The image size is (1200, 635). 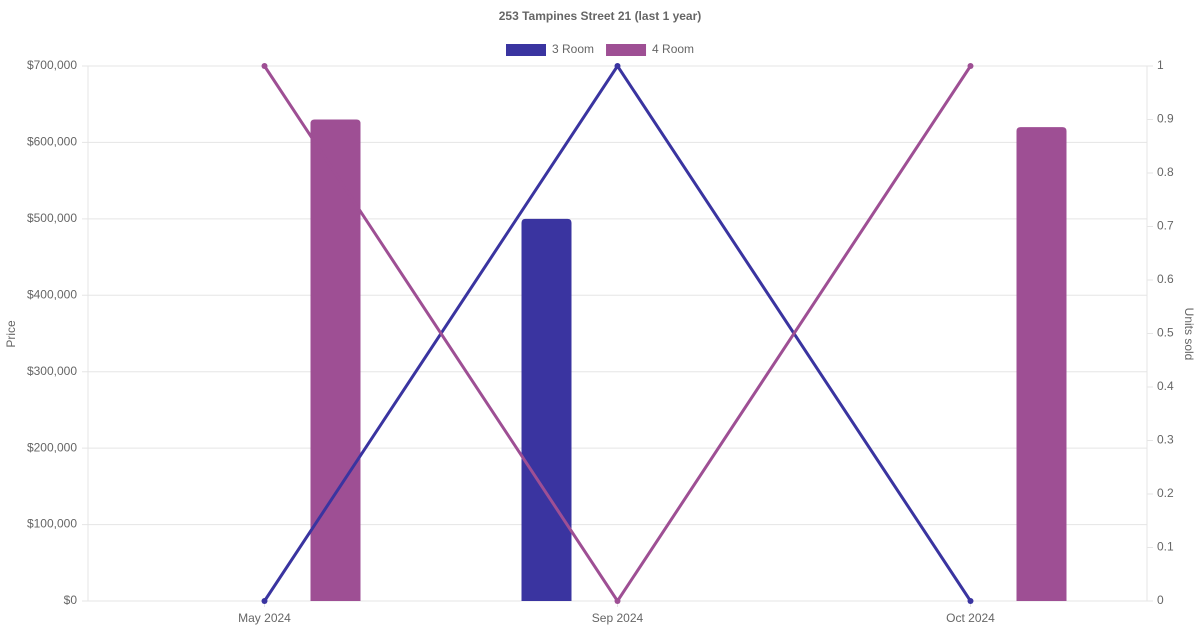 What do you see at coordinates (1165, 386) in the screenshot?
I see `y2-tick-label: 0.4` at bounding box center [1165, 386].